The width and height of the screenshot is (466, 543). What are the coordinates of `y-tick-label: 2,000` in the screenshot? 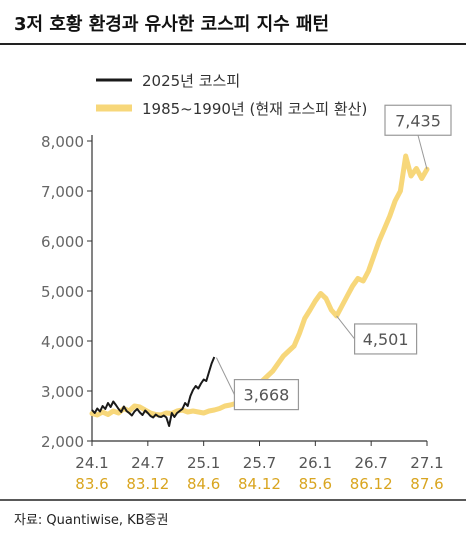 It's located at (62, 442).